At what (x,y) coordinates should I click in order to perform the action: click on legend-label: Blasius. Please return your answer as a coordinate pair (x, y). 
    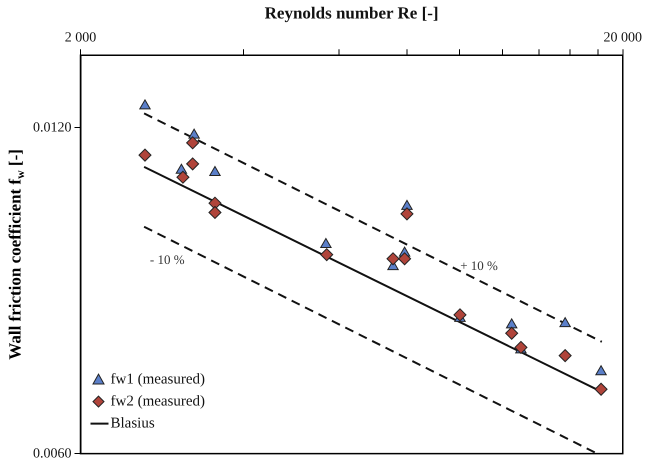
    Looking at the image, I should click on (132, 424).